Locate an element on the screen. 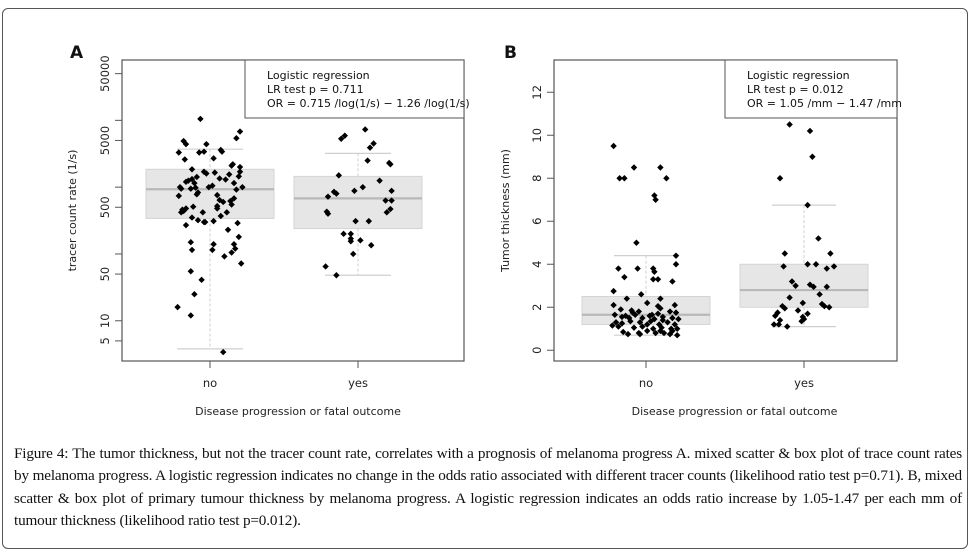 The width and height of the screenshot is (973, 554). y-tick-label: 5 is located at coordinates (105, 340).